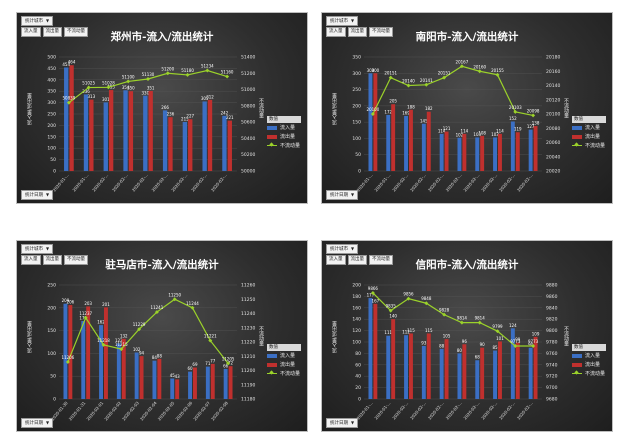  What do you see at coordinates (467, 265) in the screenshot?
I see `chart-title: 信阳市-流入/流出统计` at bounding box center [467, 265].